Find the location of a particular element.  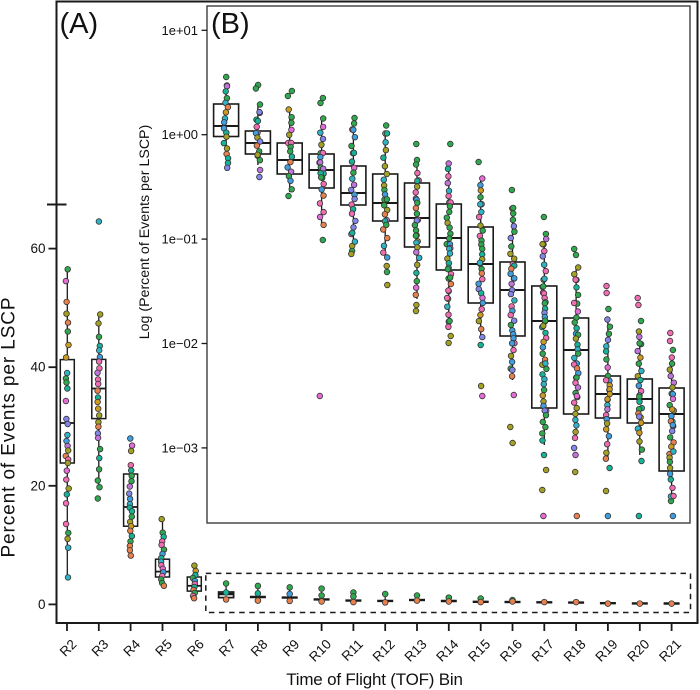

svg-text: Percent of Events per LSCP is located at coordinates (10, 426).